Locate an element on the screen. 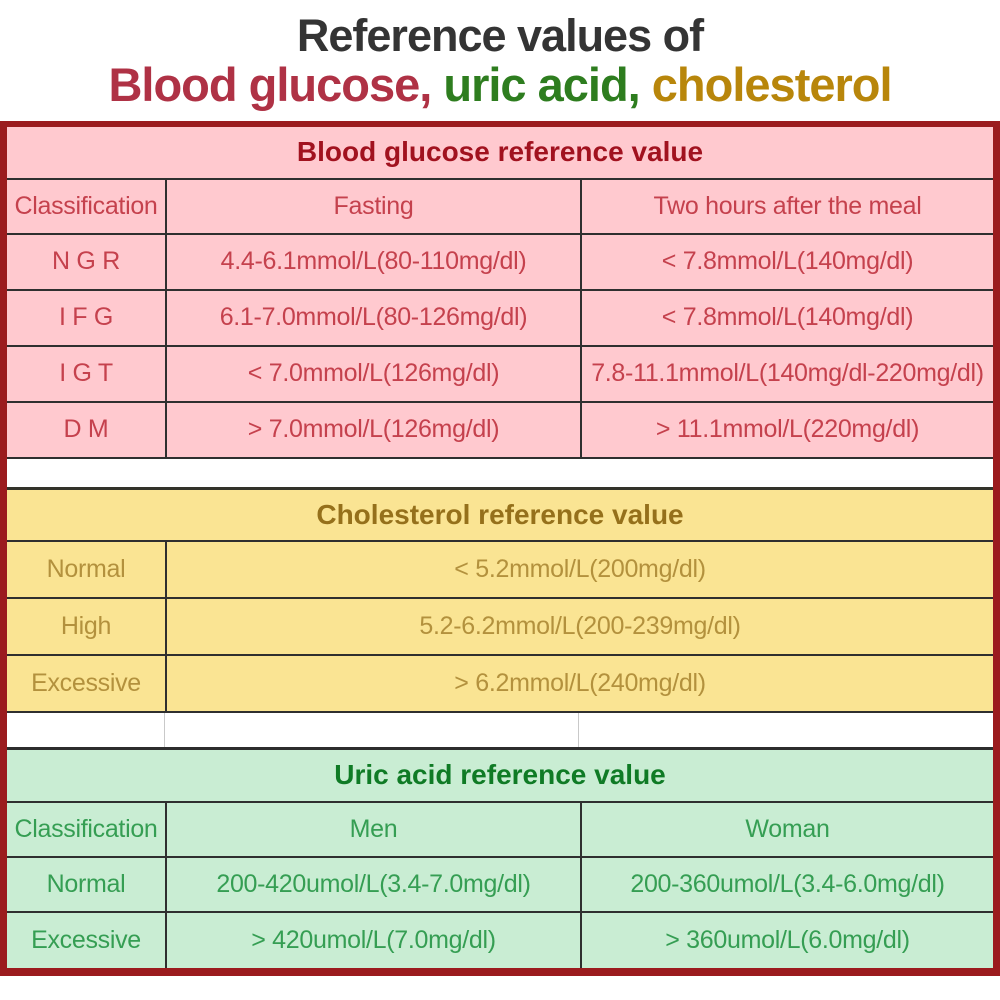 The width and height of the screenshot is (1000, 1000). fasting-value: > 7.0mmol/L(126mg/dl) is located at coordinates (372, 429).